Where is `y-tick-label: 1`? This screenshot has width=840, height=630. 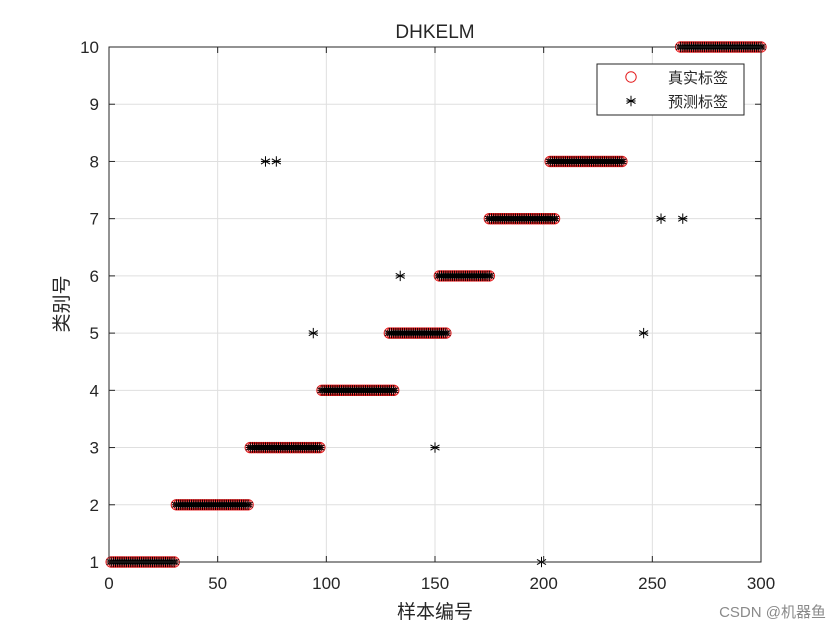
y-tick-label: 1 is located at coordinates (94, 562).